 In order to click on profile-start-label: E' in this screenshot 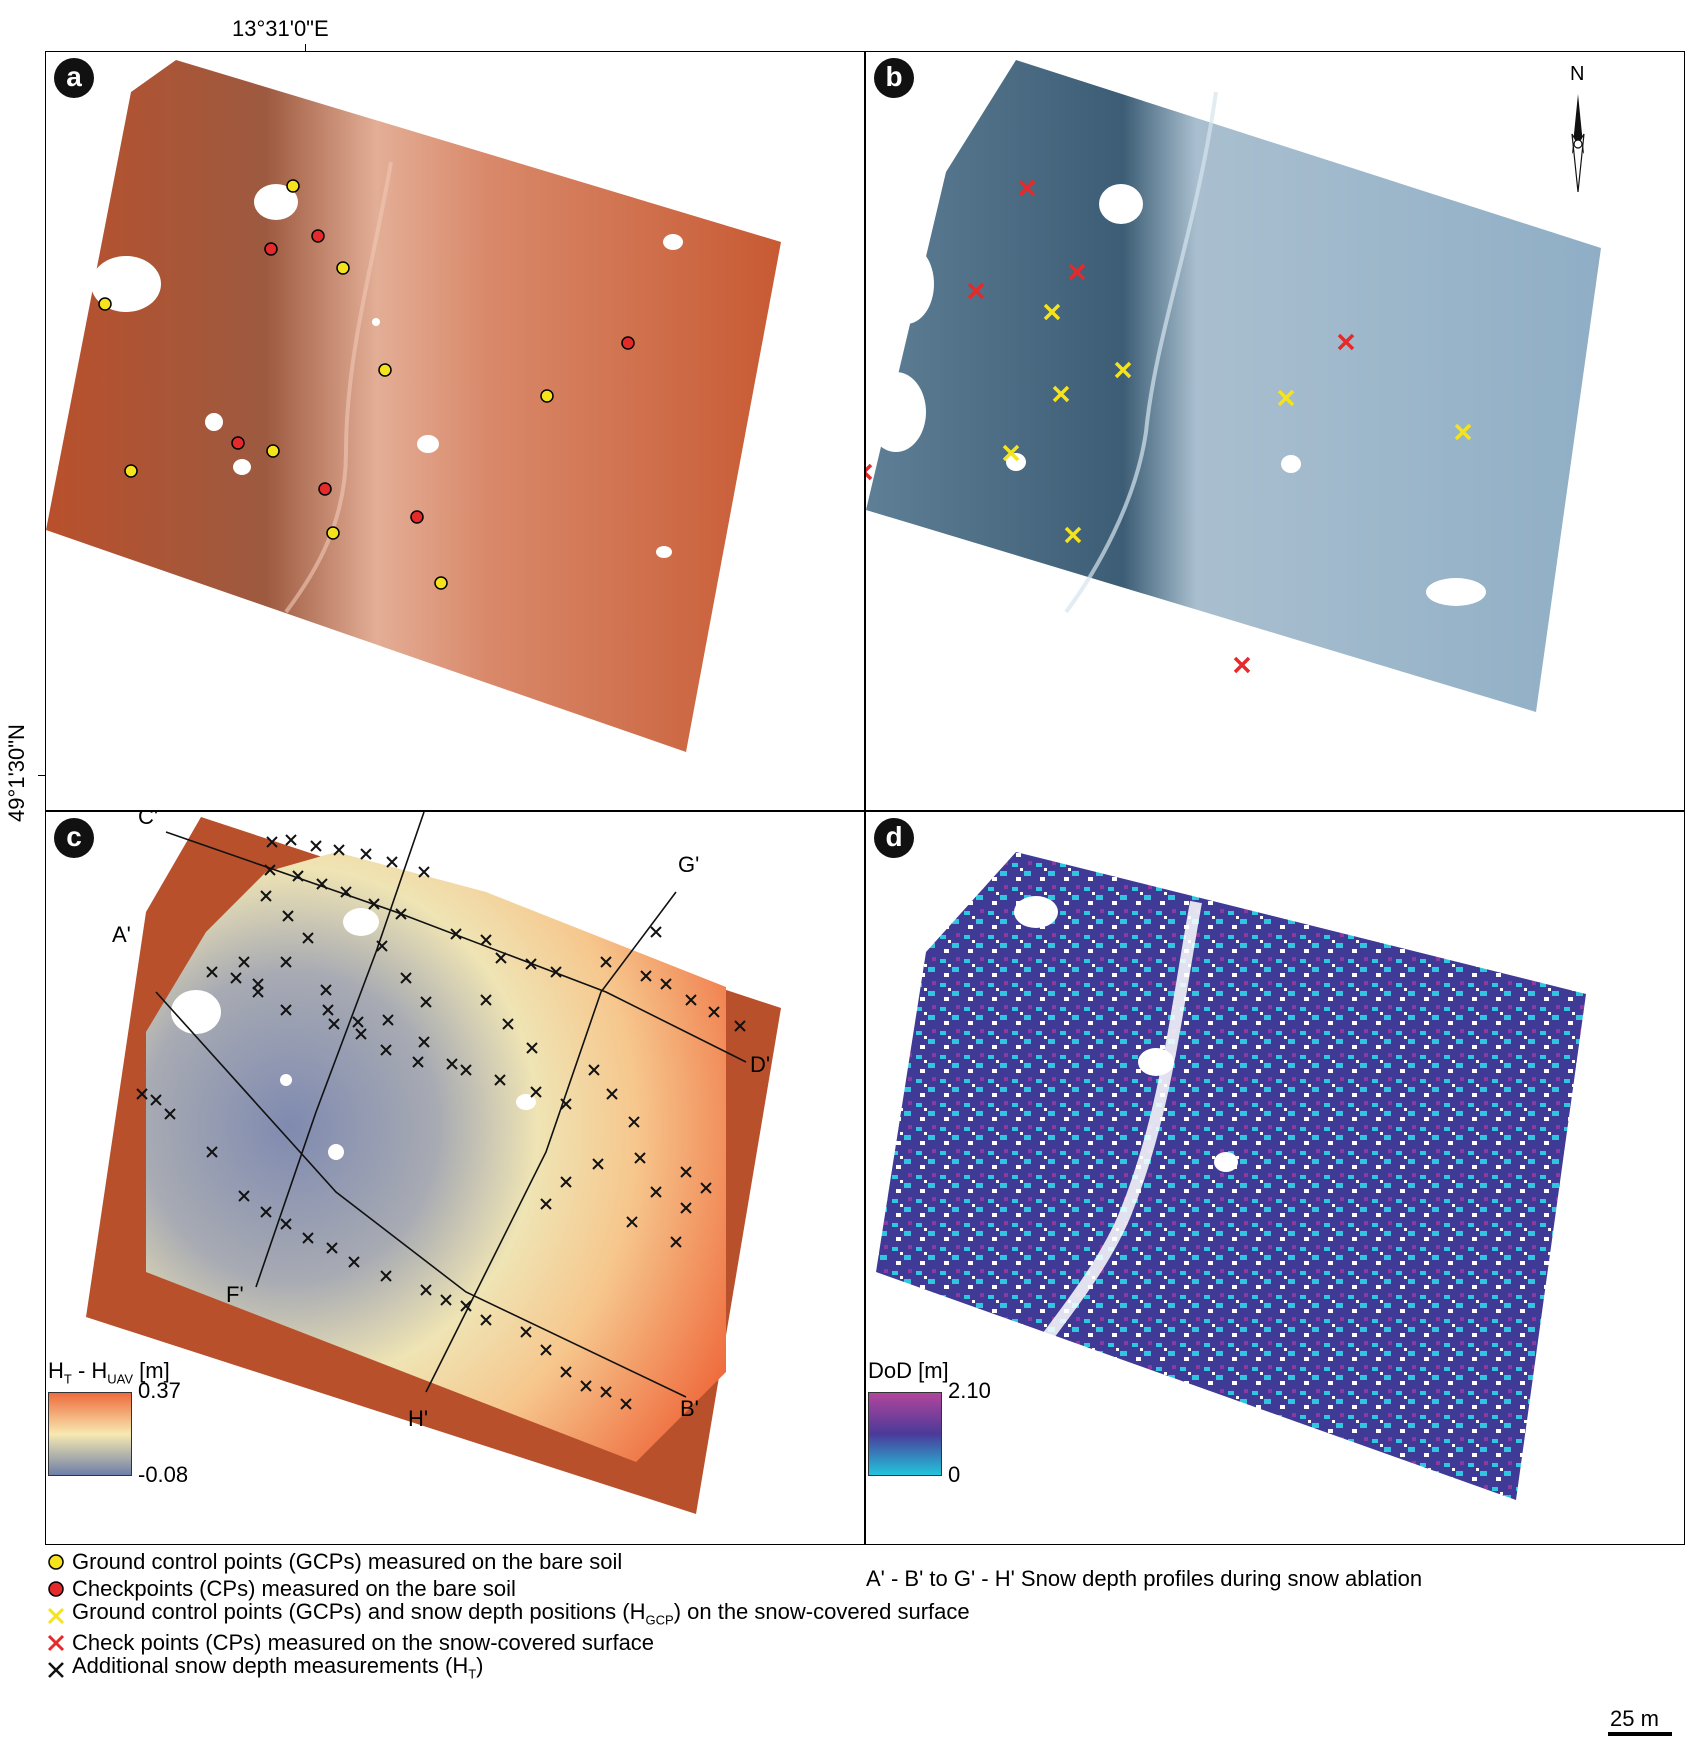, I will do `click(441, 814)`.